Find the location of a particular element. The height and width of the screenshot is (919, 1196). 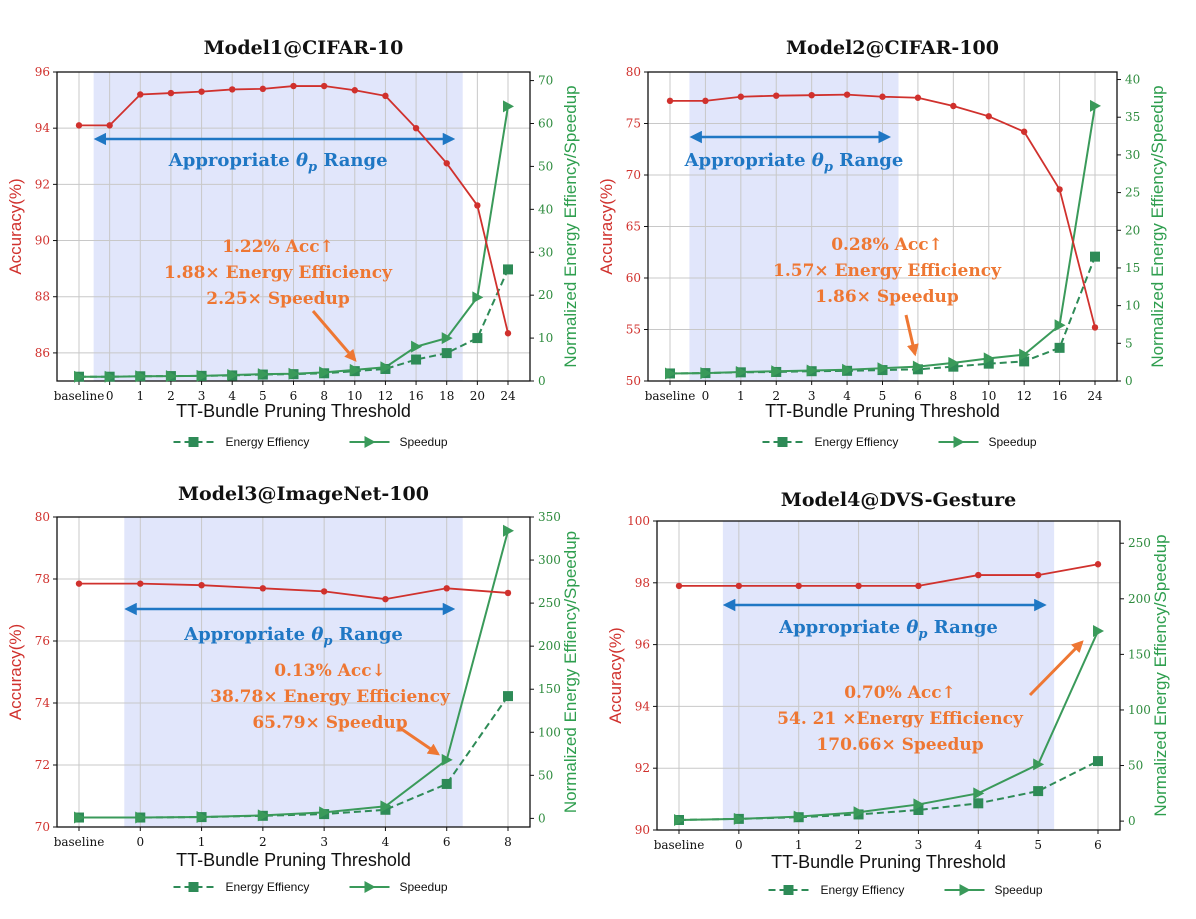

chart1-annotation-line: 1.88× Energy Efficiency is located at coordinates (278, 273).